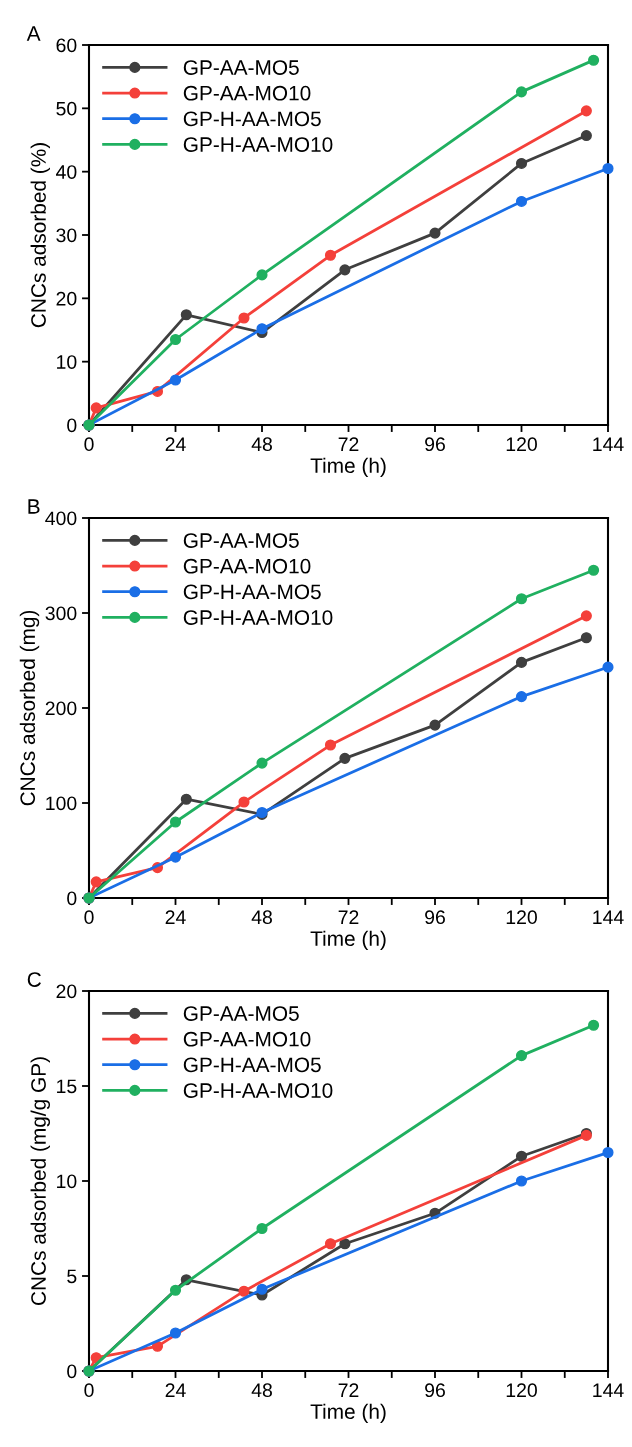  I want to click on y-tick-label: 40, so click(66, 172).